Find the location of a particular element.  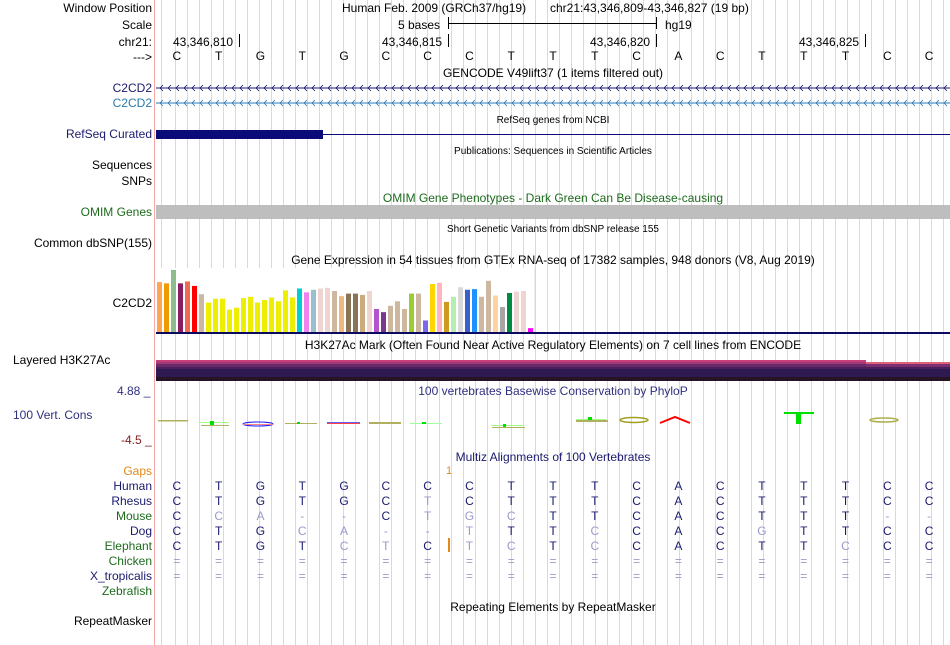

species-label: Human is located at coordinates (132, 486).